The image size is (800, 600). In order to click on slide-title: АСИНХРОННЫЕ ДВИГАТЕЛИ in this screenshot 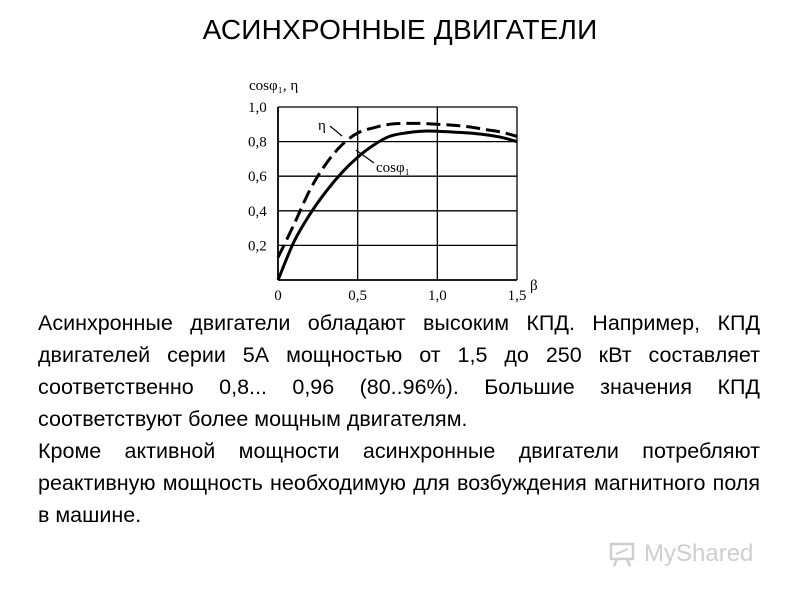, I will do `click(400, 29)`.